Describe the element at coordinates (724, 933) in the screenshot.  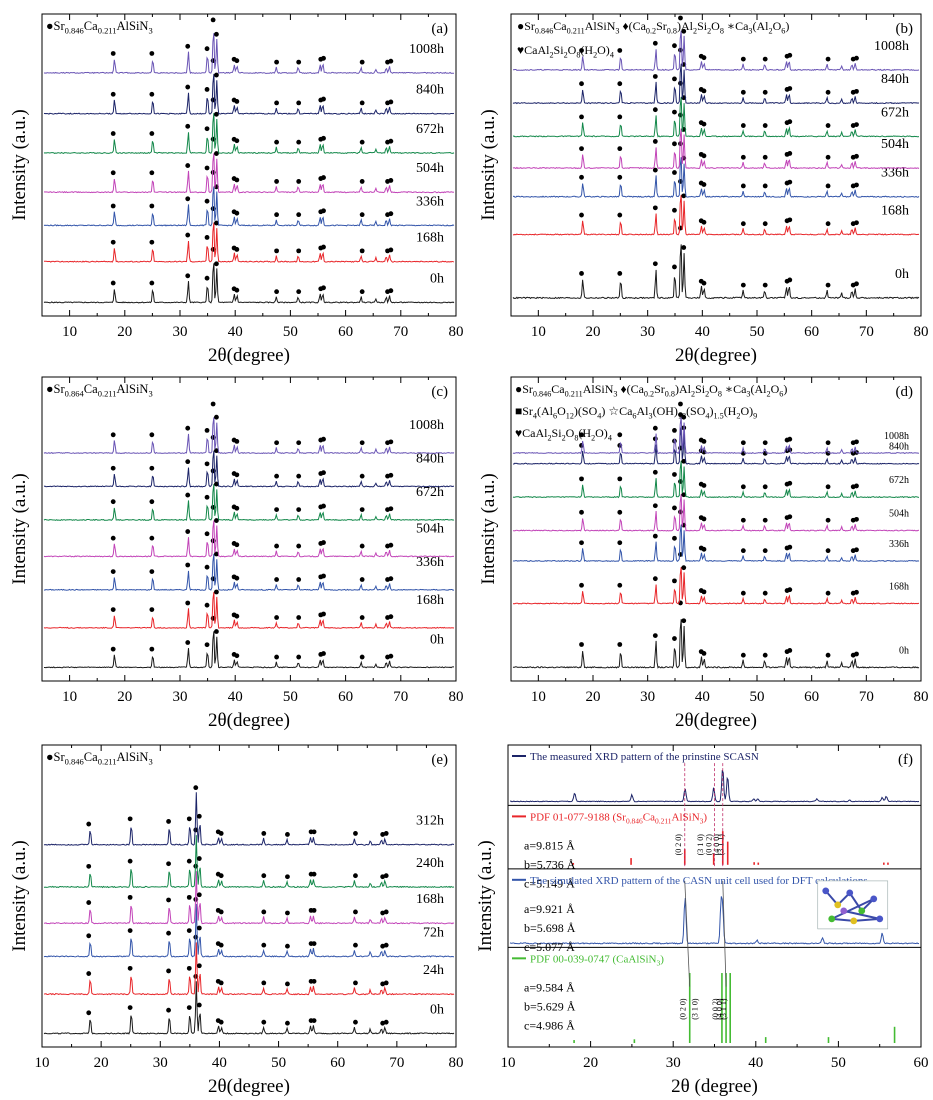
I see `guide-arrow` at that location.